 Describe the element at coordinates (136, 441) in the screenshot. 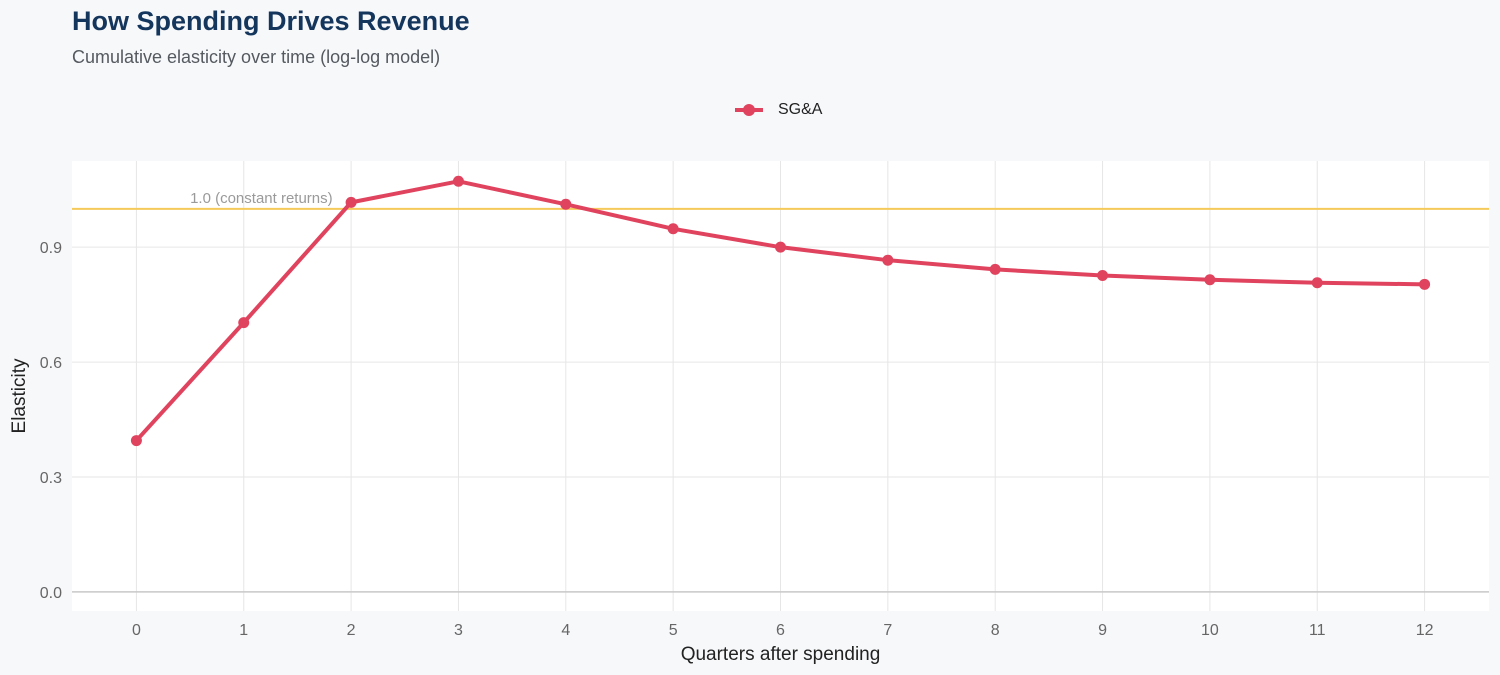

I see `data-point-q0` at that location.